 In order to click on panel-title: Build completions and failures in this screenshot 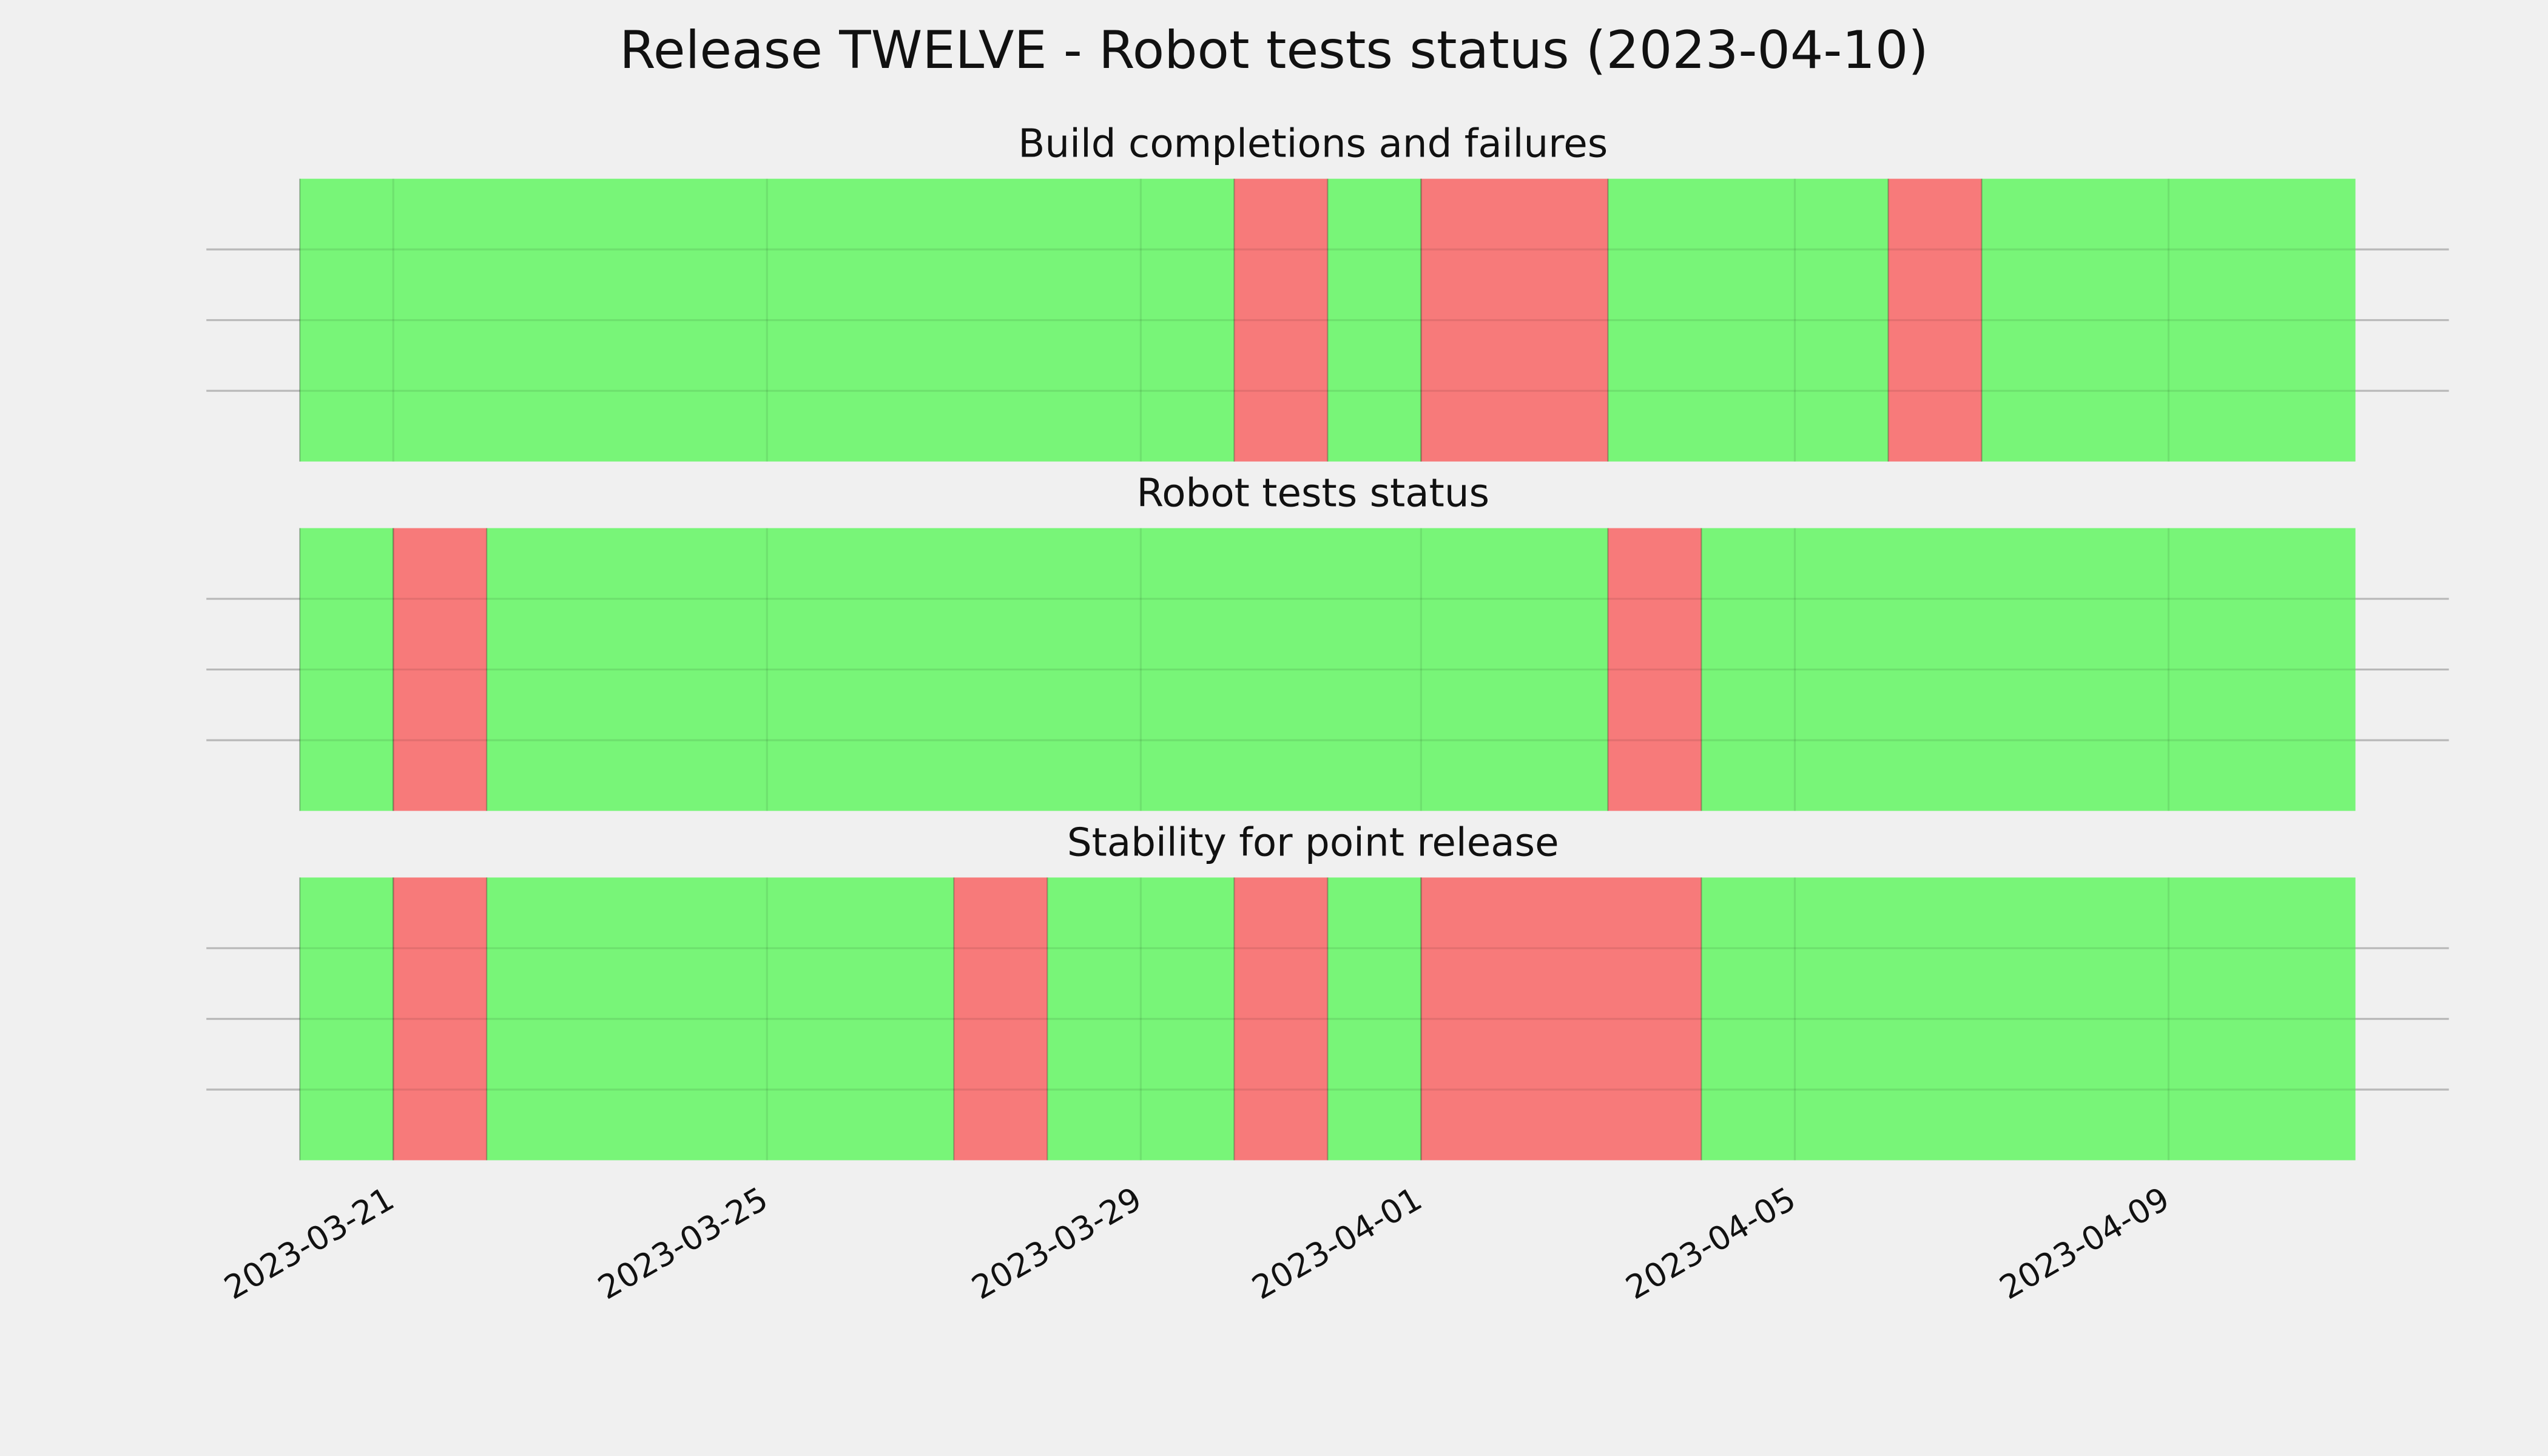, I will do `click(1313, 144)`.